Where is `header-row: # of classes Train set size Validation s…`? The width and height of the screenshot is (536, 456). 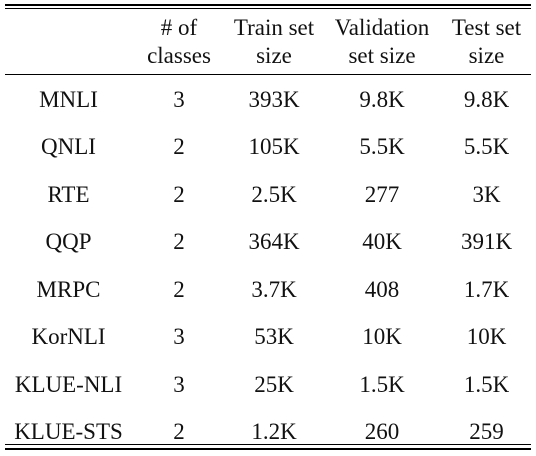 header-row: # of classes Train set size Validation s… is located at coordinates (268, 42).